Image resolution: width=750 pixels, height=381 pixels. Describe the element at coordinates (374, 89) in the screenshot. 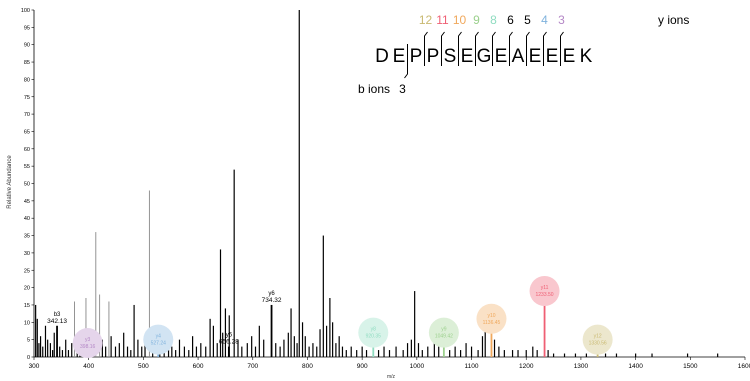

I see `b-ions-label: b ions` at that location.